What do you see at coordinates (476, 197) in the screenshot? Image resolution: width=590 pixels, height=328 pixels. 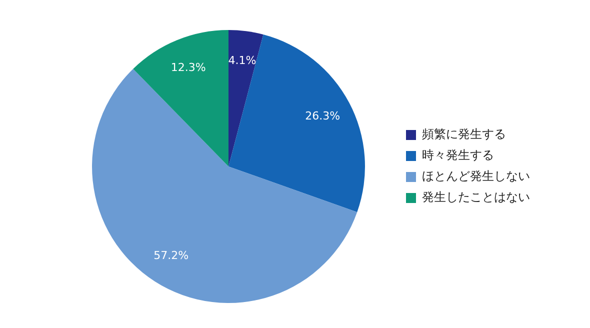 I see `legend-label: 発生したことはない` at bounding box center [476, 197].